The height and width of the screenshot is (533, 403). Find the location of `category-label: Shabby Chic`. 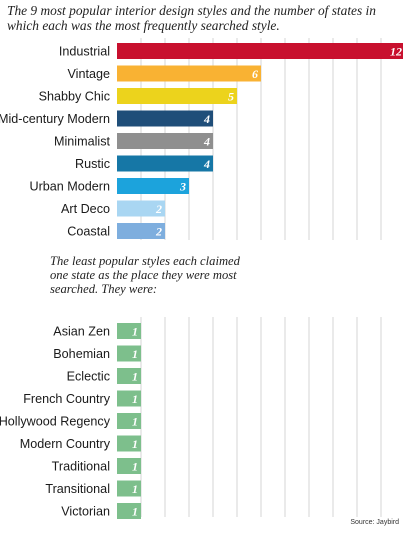

category-label: Shabby Chic is located at coordinates (74, 97).